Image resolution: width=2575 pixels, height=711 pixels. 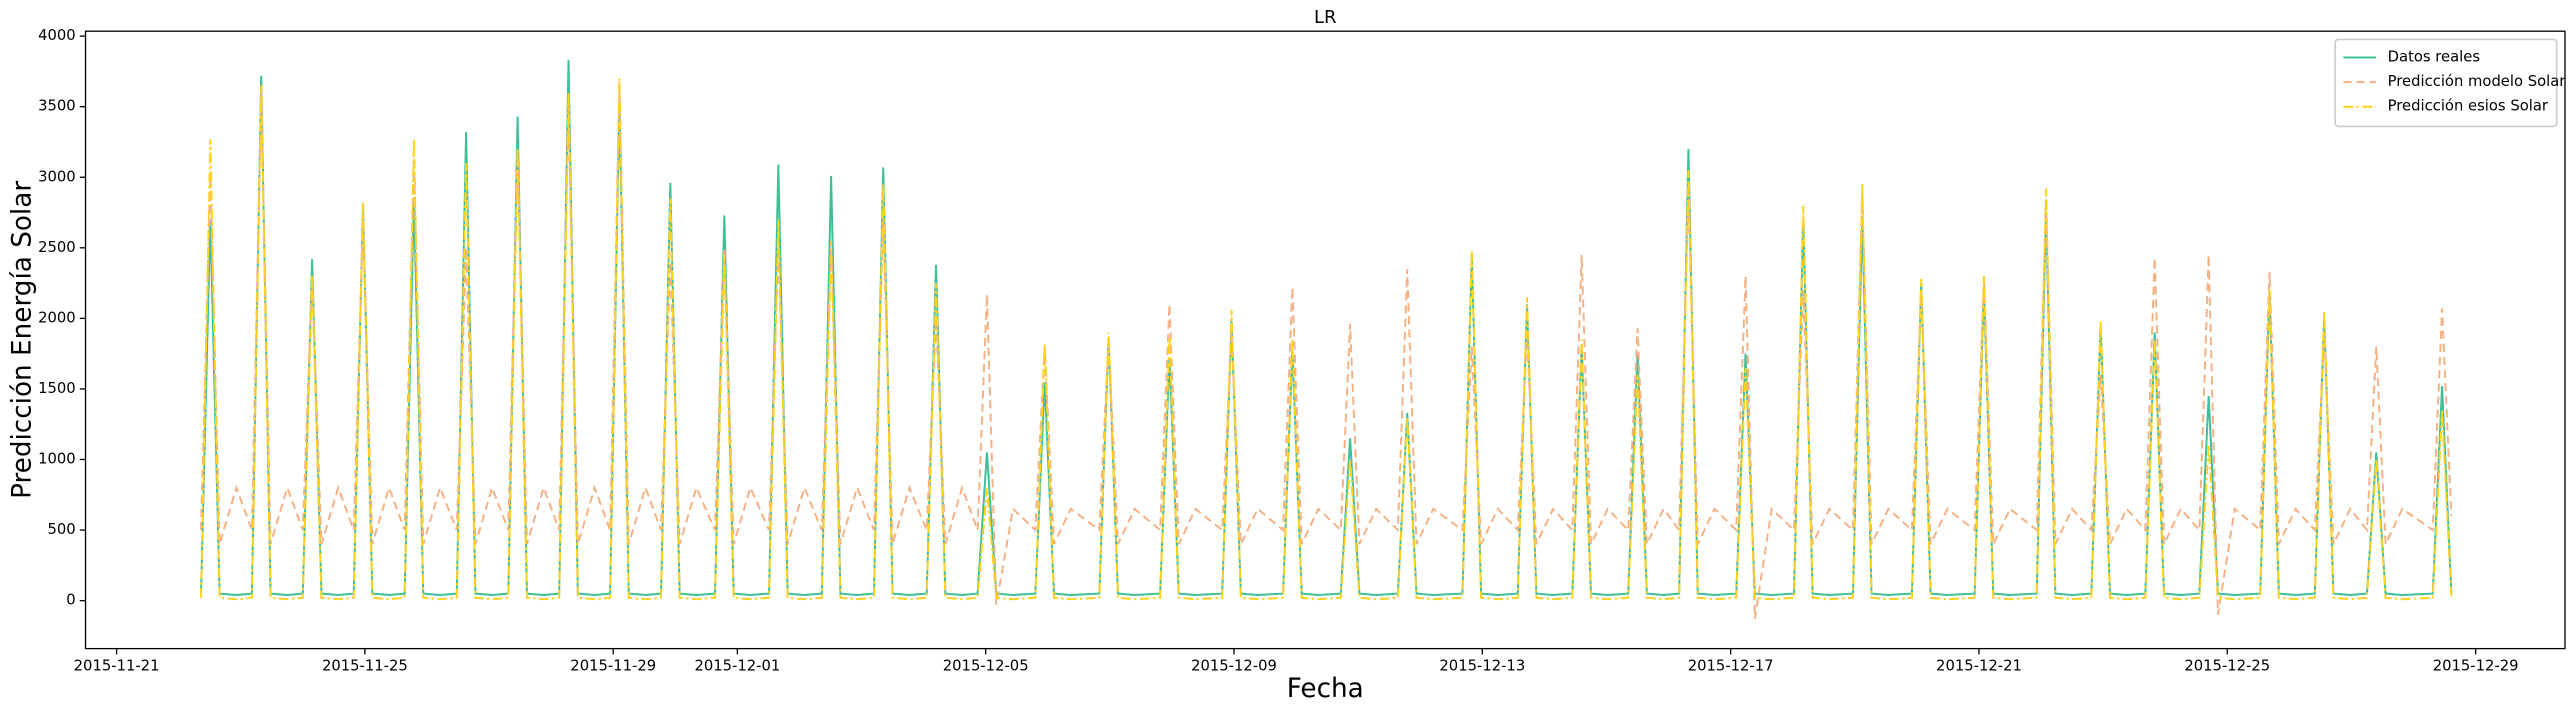 What do you see at coordinates (2227, 666) in the screenshot?
I see `x-tick-label: 2015-12-25` at bounding box center [2227, 666].